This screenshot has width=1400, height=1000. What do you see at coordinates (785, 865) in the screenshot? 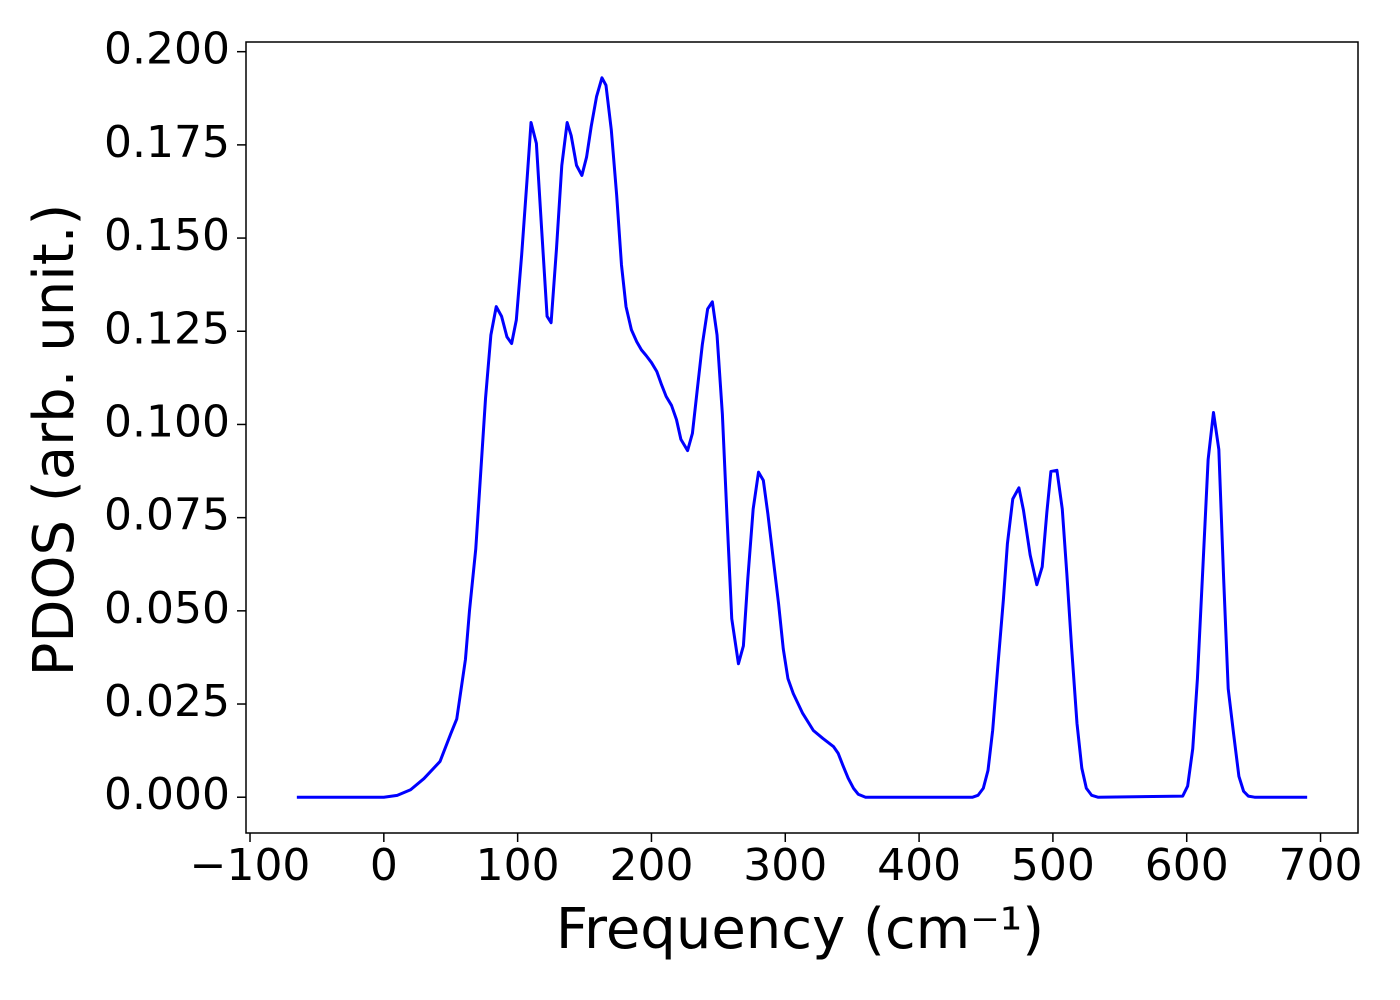
I see `x-tick-label: 300` at bounding box center [785, 865].